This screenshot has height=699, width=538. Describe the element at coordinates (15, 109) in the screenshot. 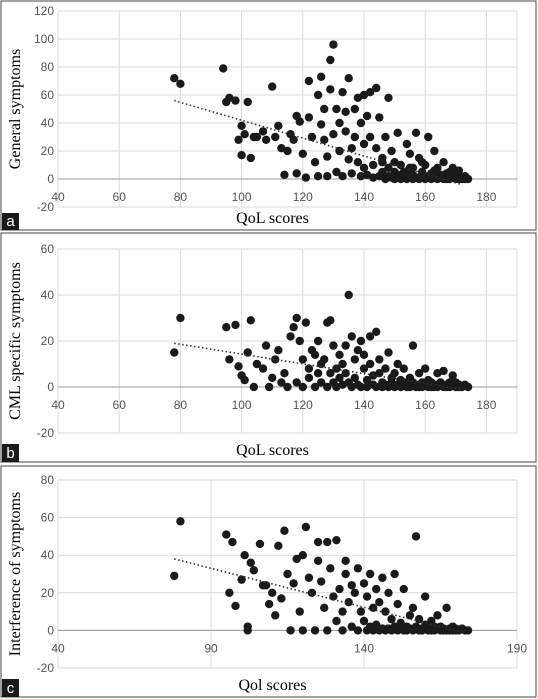

I see `y-axis-label: General symptoms` at that location.